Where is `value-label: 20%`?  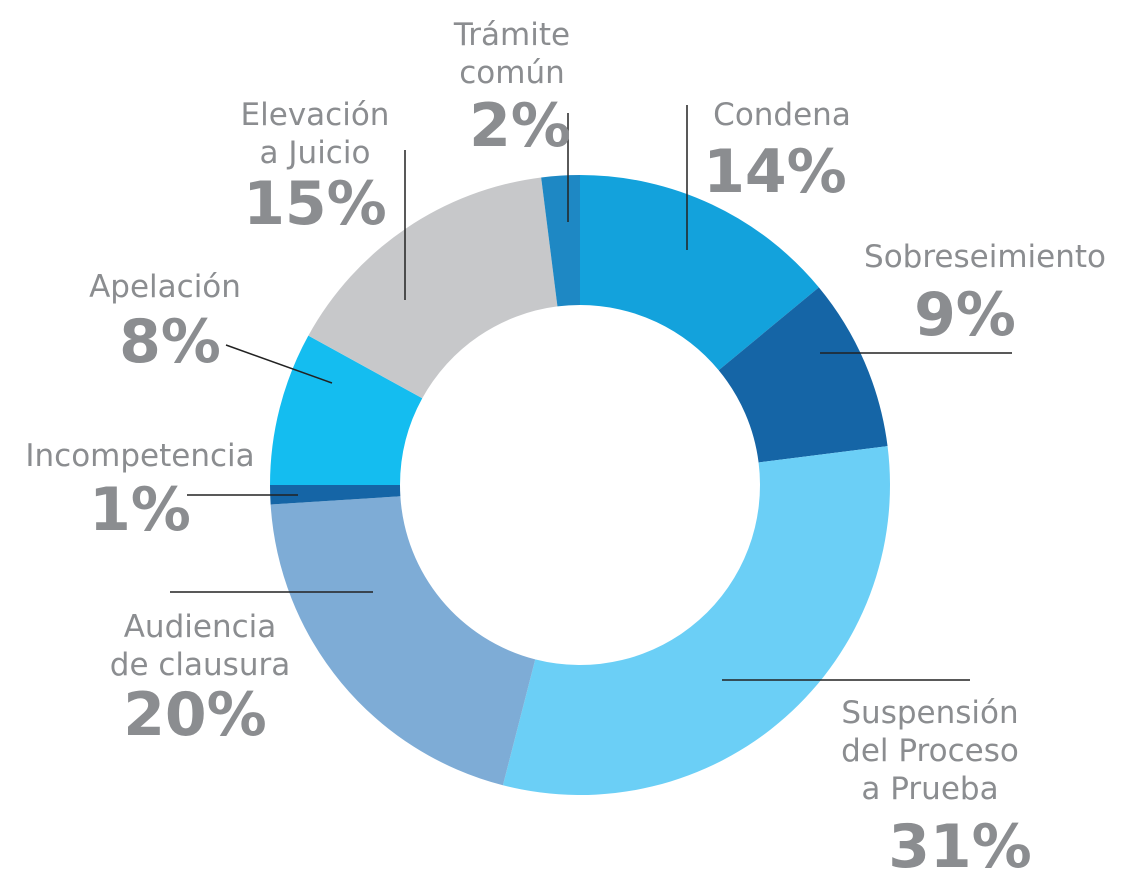 value-label: 20% is located at coordinates (195, 715).